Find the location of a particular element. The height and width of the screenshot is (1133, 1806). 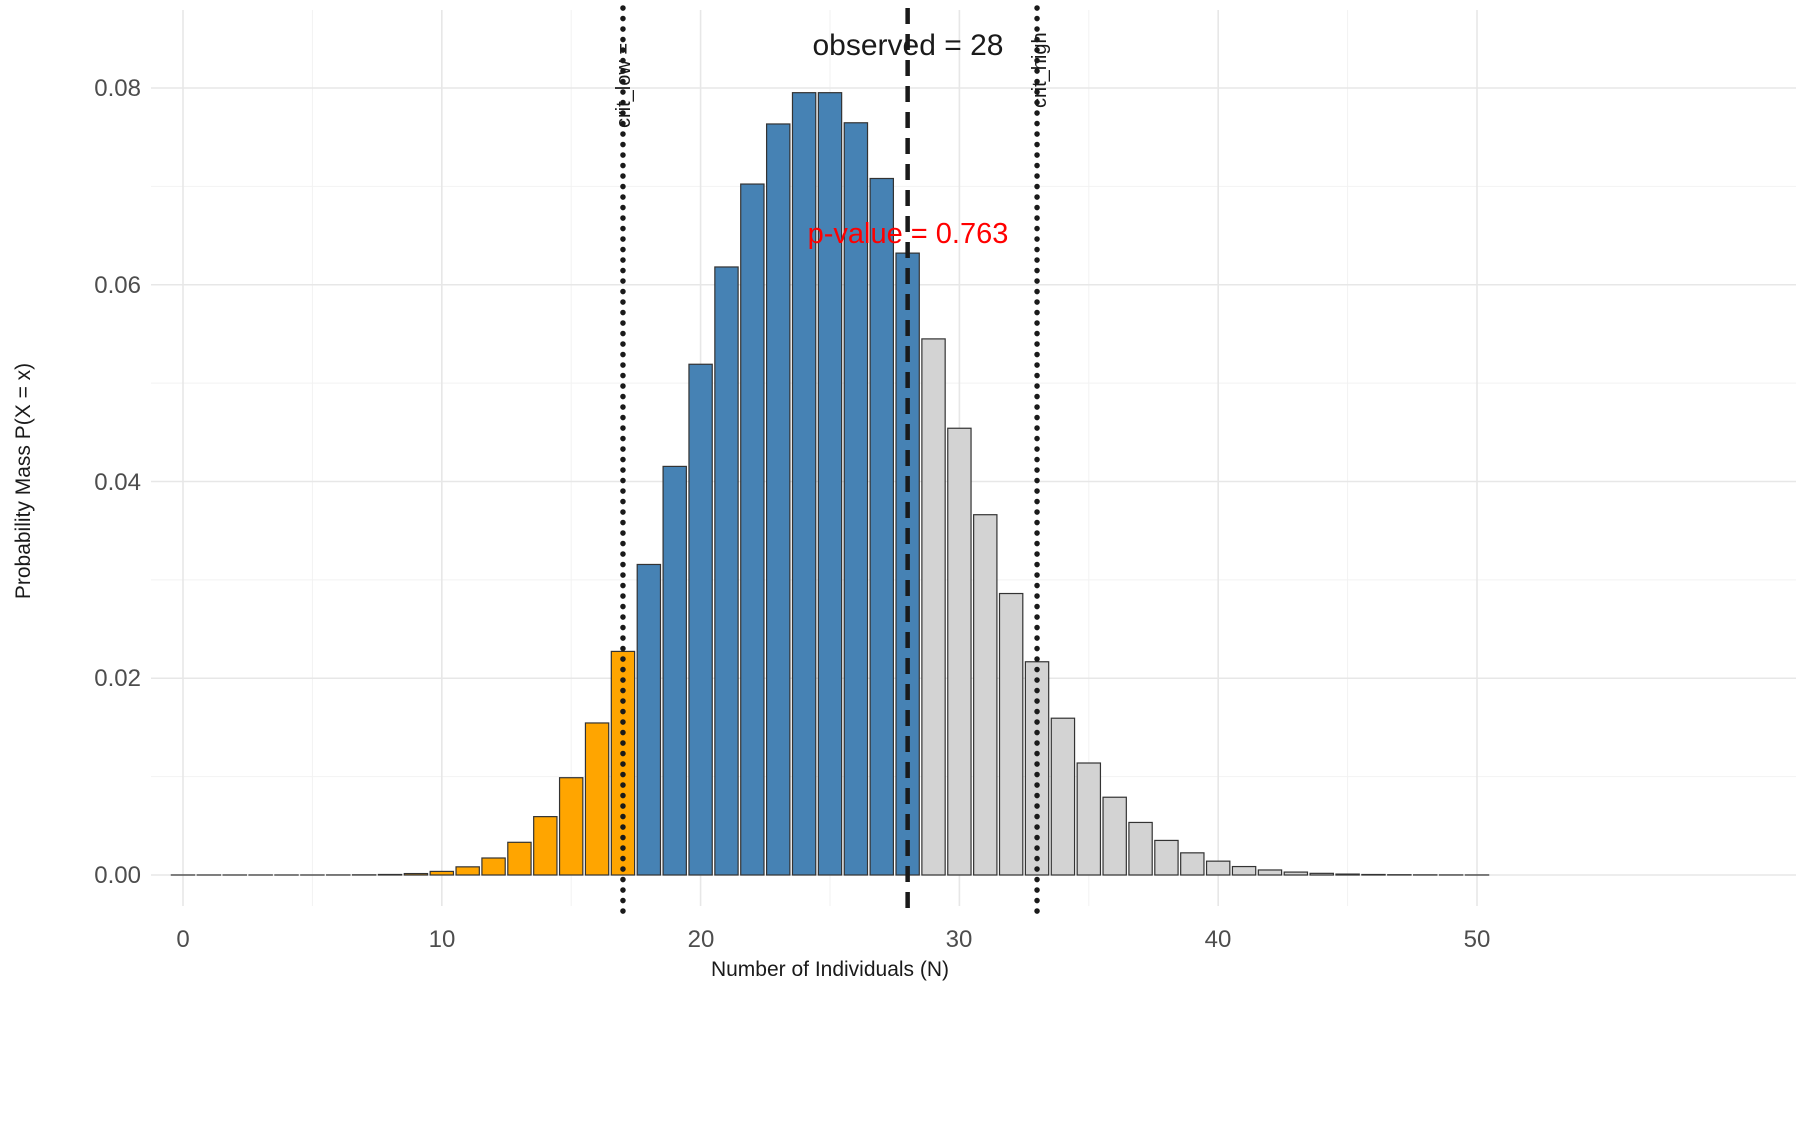

pmf-bar-x25 is located at coordinates (830, 484).